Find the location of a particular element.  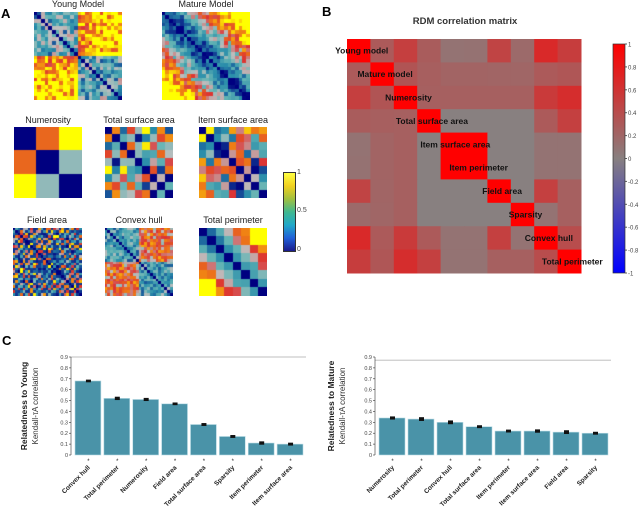

title-numerosity: Numerosity is located at coordinates (48, 120).